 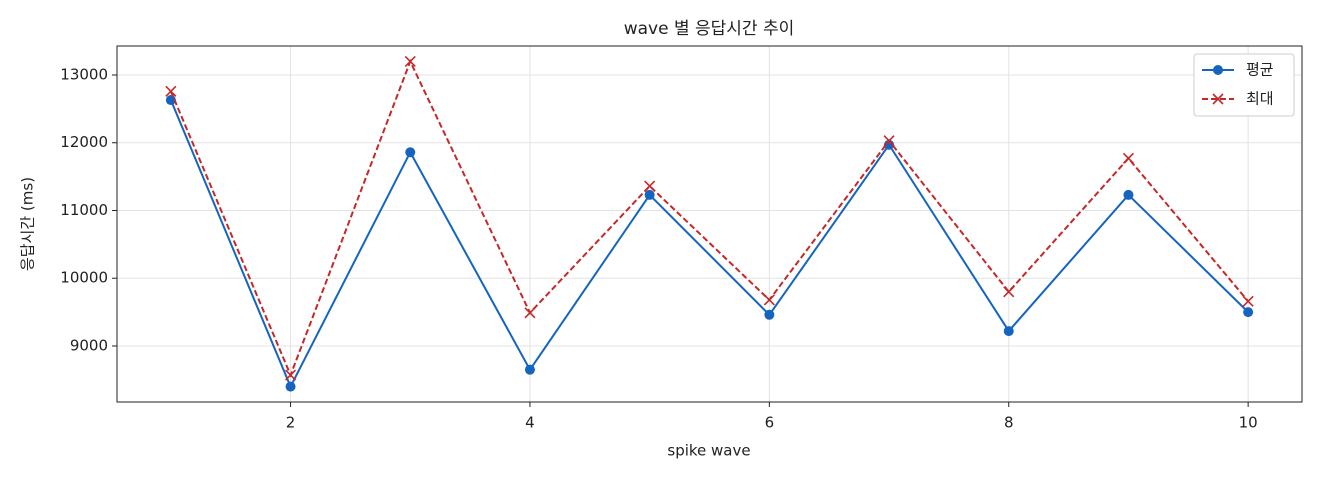 I want to click on y-tick-label: 9000, so click(x=89, y=345).